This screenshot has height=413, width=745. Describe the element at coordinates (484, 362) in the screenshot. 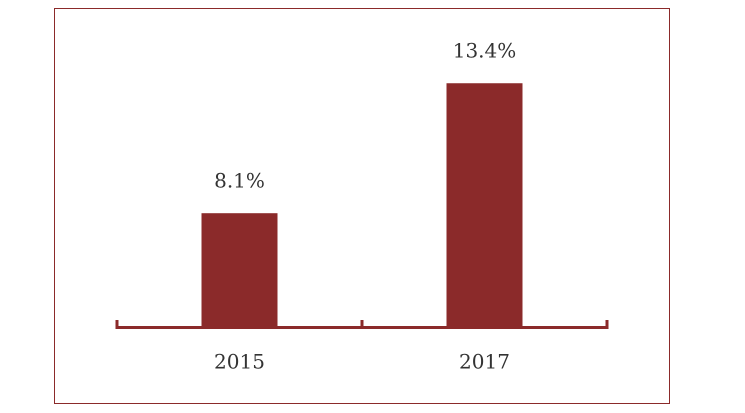

I see `x-tick-label: 2017` at that location.